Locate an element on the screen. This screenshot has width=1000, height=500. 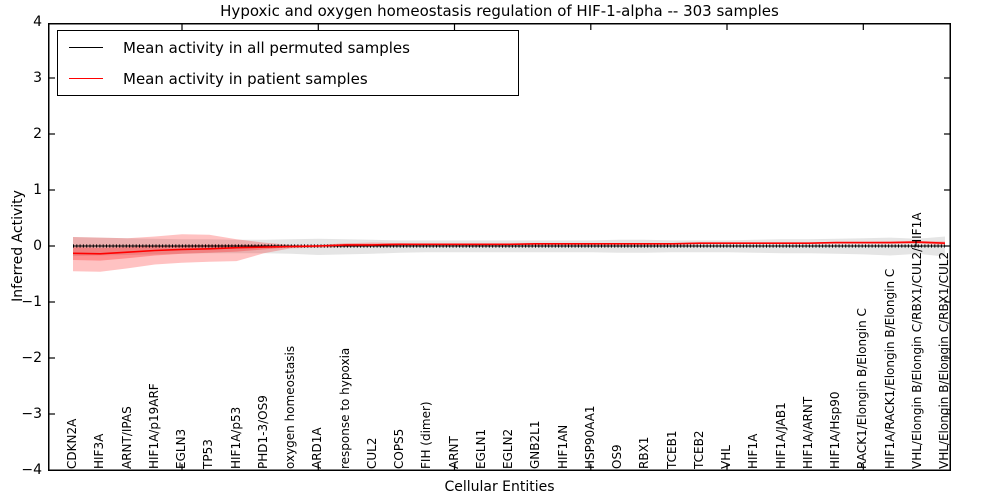
x-tick-label: VHL/Elongin B/Elongin C/RBX1/CUL2 is located at coordinates (944, 360).